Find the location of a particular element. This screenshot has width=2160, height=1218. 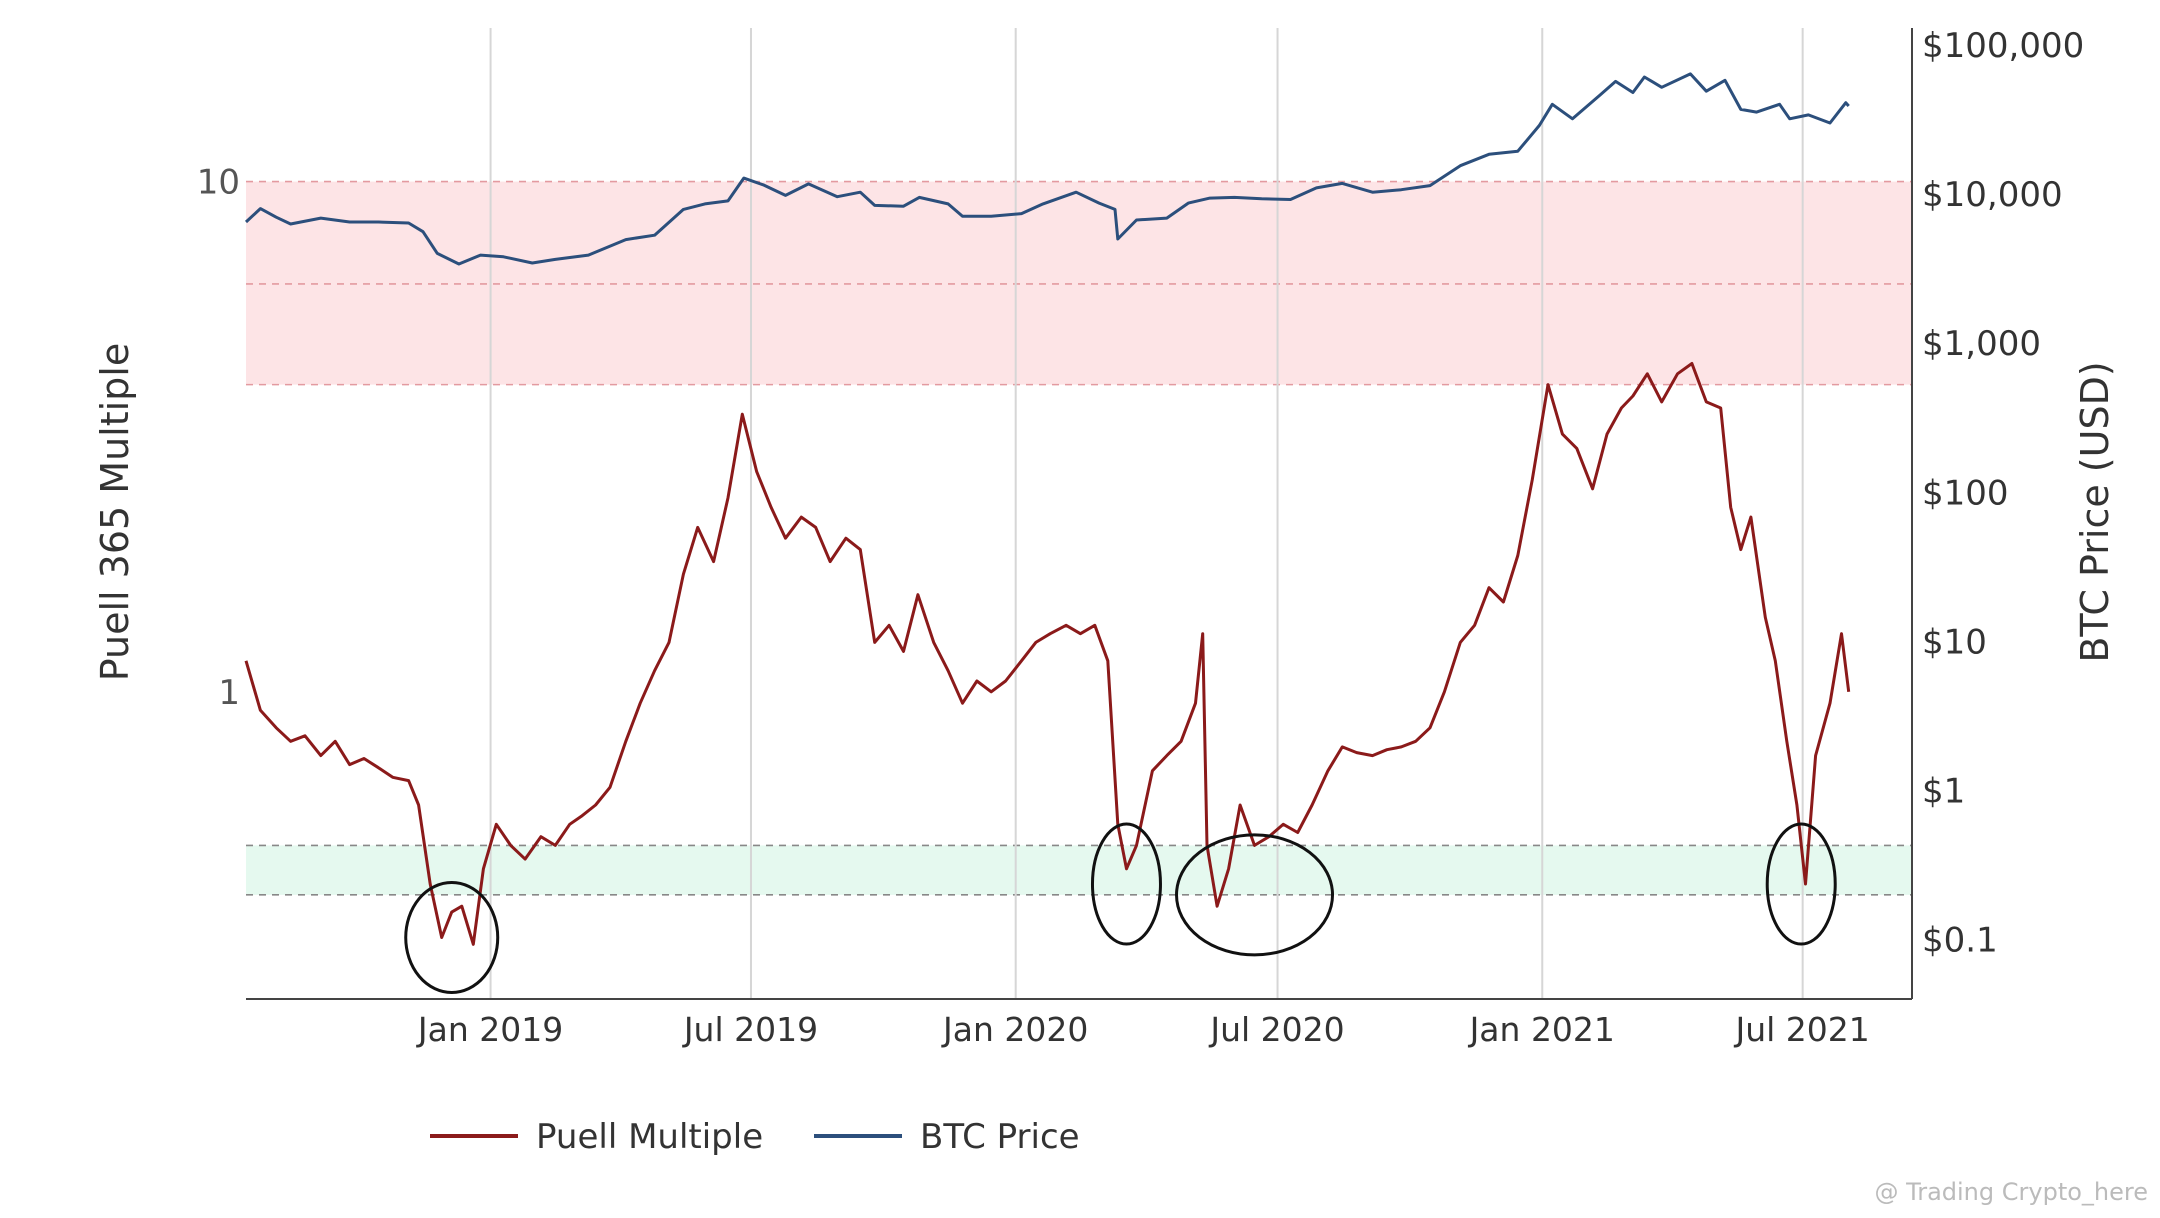

sell-zone-band is located at coordinates (1079, 283).